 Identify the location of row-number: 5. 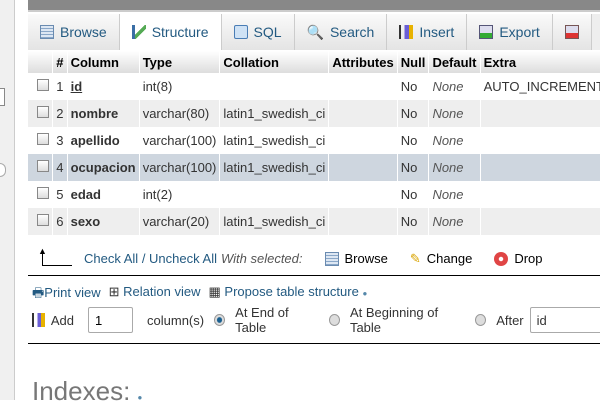
(60, 194).